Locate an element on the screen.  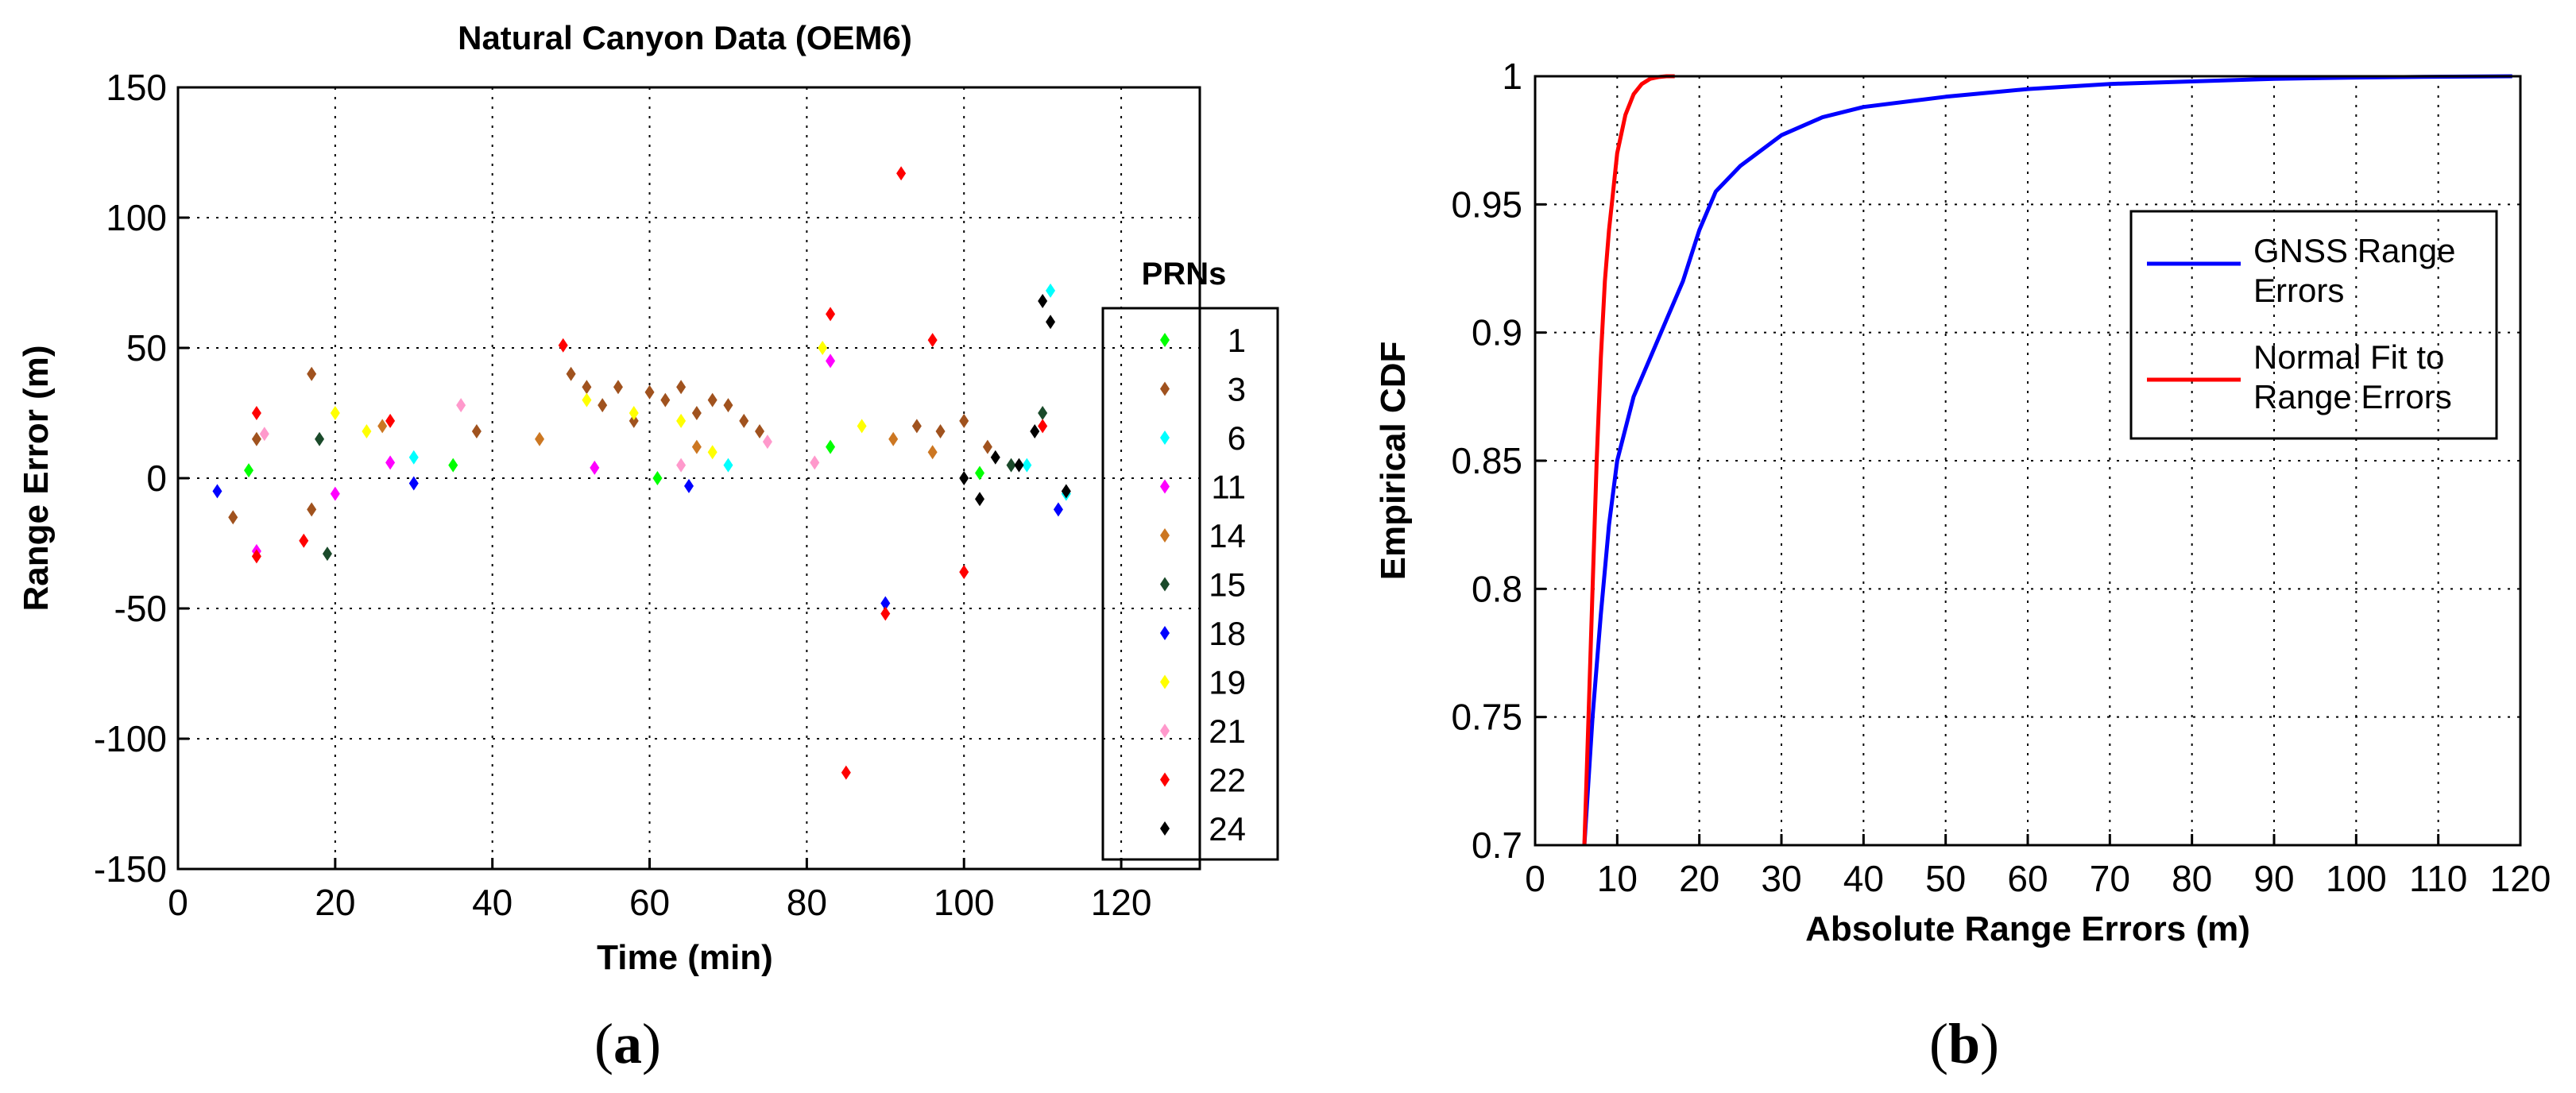
chart-a-legend-label-prn-6: 6 is located at coordinates (1237, 438).